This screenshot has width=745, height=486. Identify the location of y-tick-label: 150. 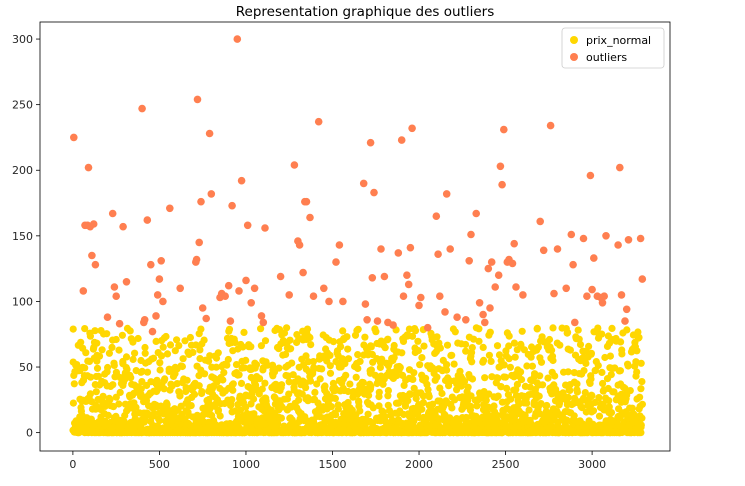
(22, 236).